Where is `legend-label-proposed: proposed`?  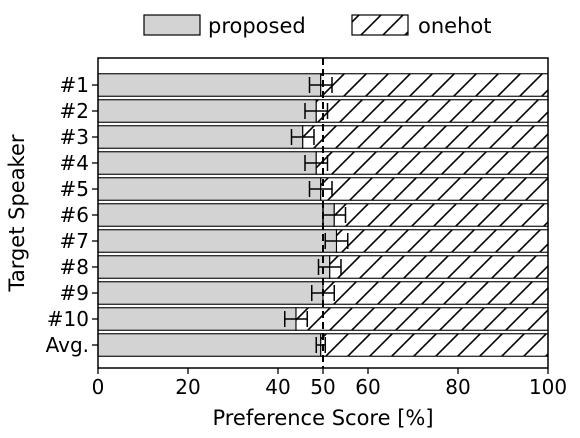
legend-label-proposed: proposed is located at coordinates (257, 26).